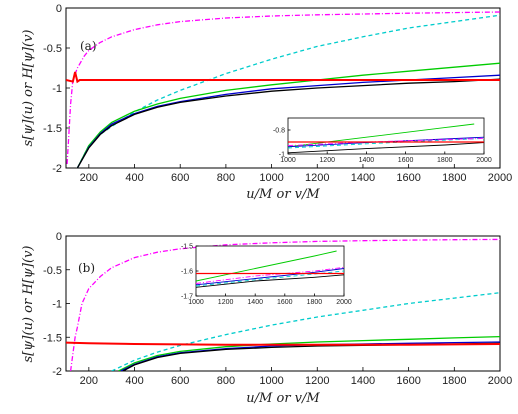 Image resolution: width=518 pixels, height=414 pixels. Describe the element at coordinates (344, 302) in the screenshot. I see `panel-b-inset-xtick-label: 2000` at that location.